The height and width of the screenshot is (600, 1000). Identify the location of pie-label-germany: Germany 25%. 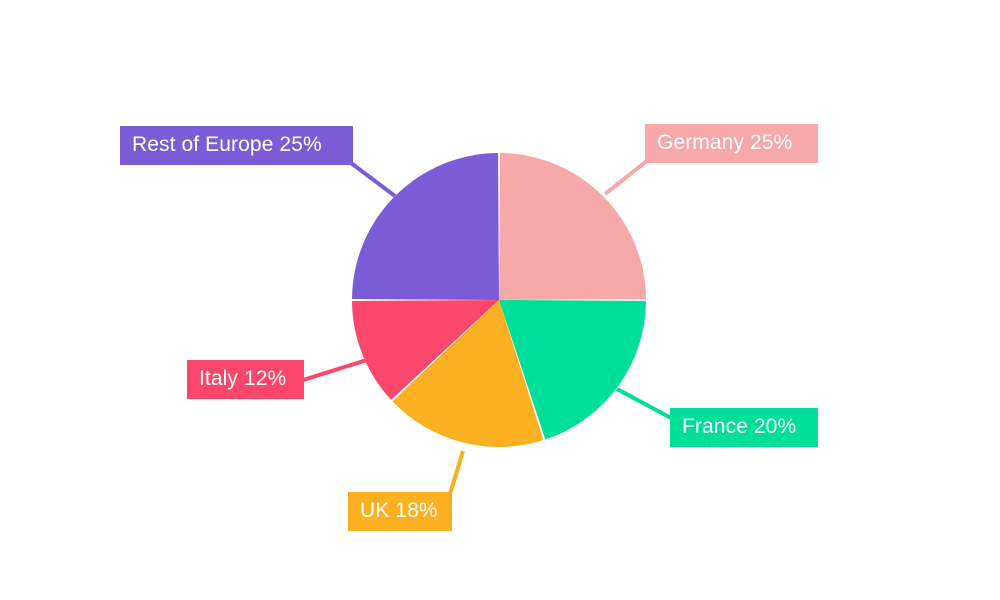
(731, 143).